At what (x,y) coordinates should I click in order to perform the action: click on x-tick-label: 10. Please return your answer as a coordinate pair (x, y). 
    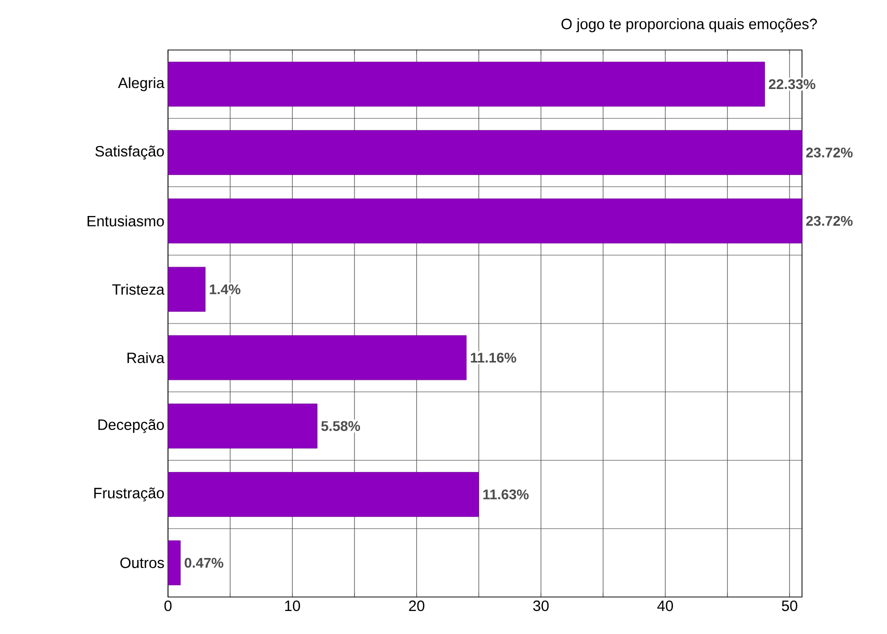
    Looking at the image, I should click on (292, 606).